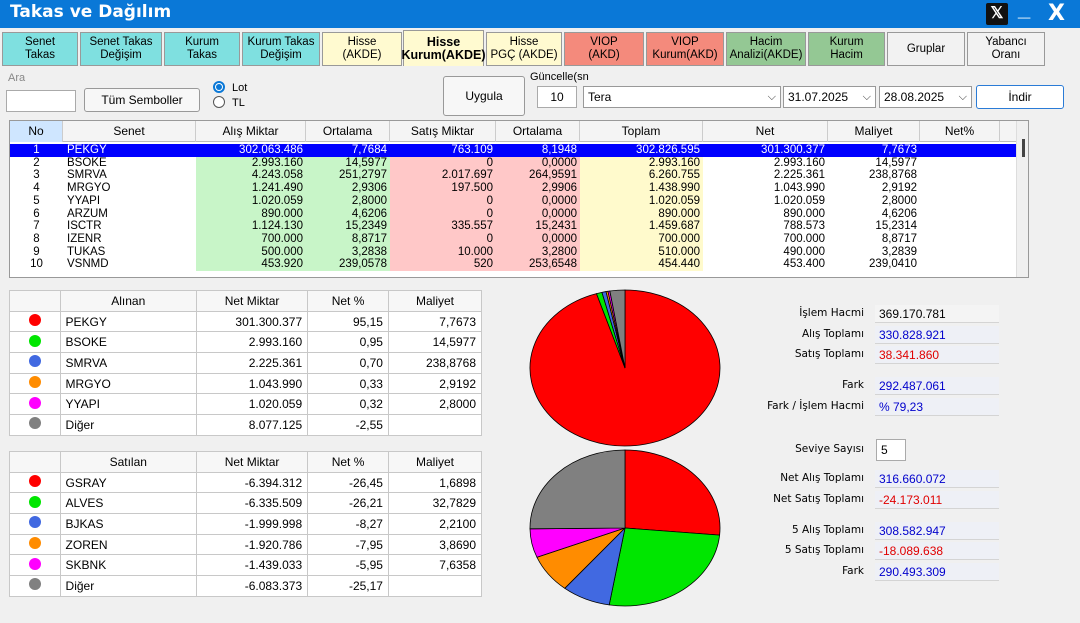  Describe the element at coordinates (822, 478) in the screenshot. I see `net-buy-label: Net Alış Toplamı` at that location.